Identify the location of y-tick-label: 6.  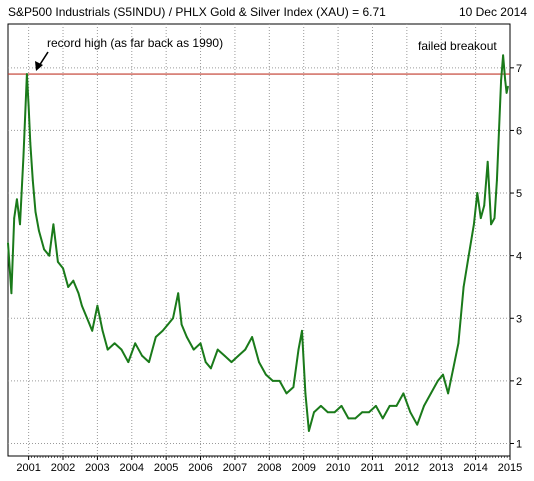
(519, 131).